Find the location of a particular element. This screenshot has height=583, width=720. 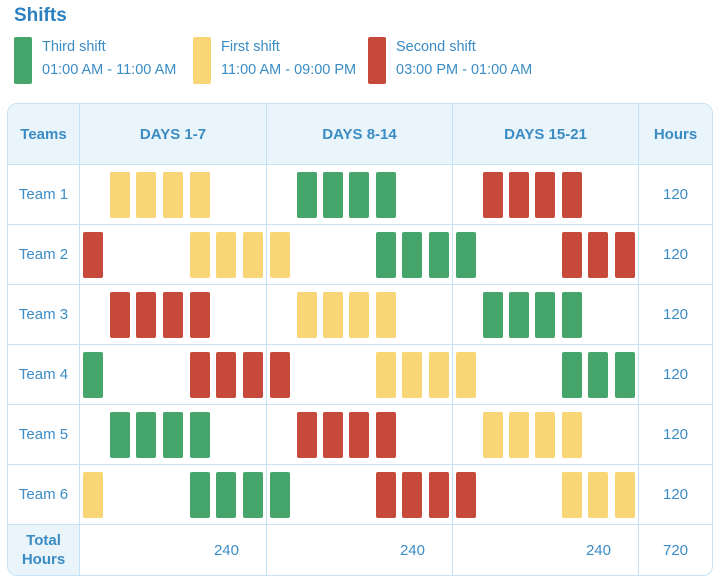

legend-item-third-shift: Third shift 01:00 AM - 11:00 AM is located at coordinates (103, 60).